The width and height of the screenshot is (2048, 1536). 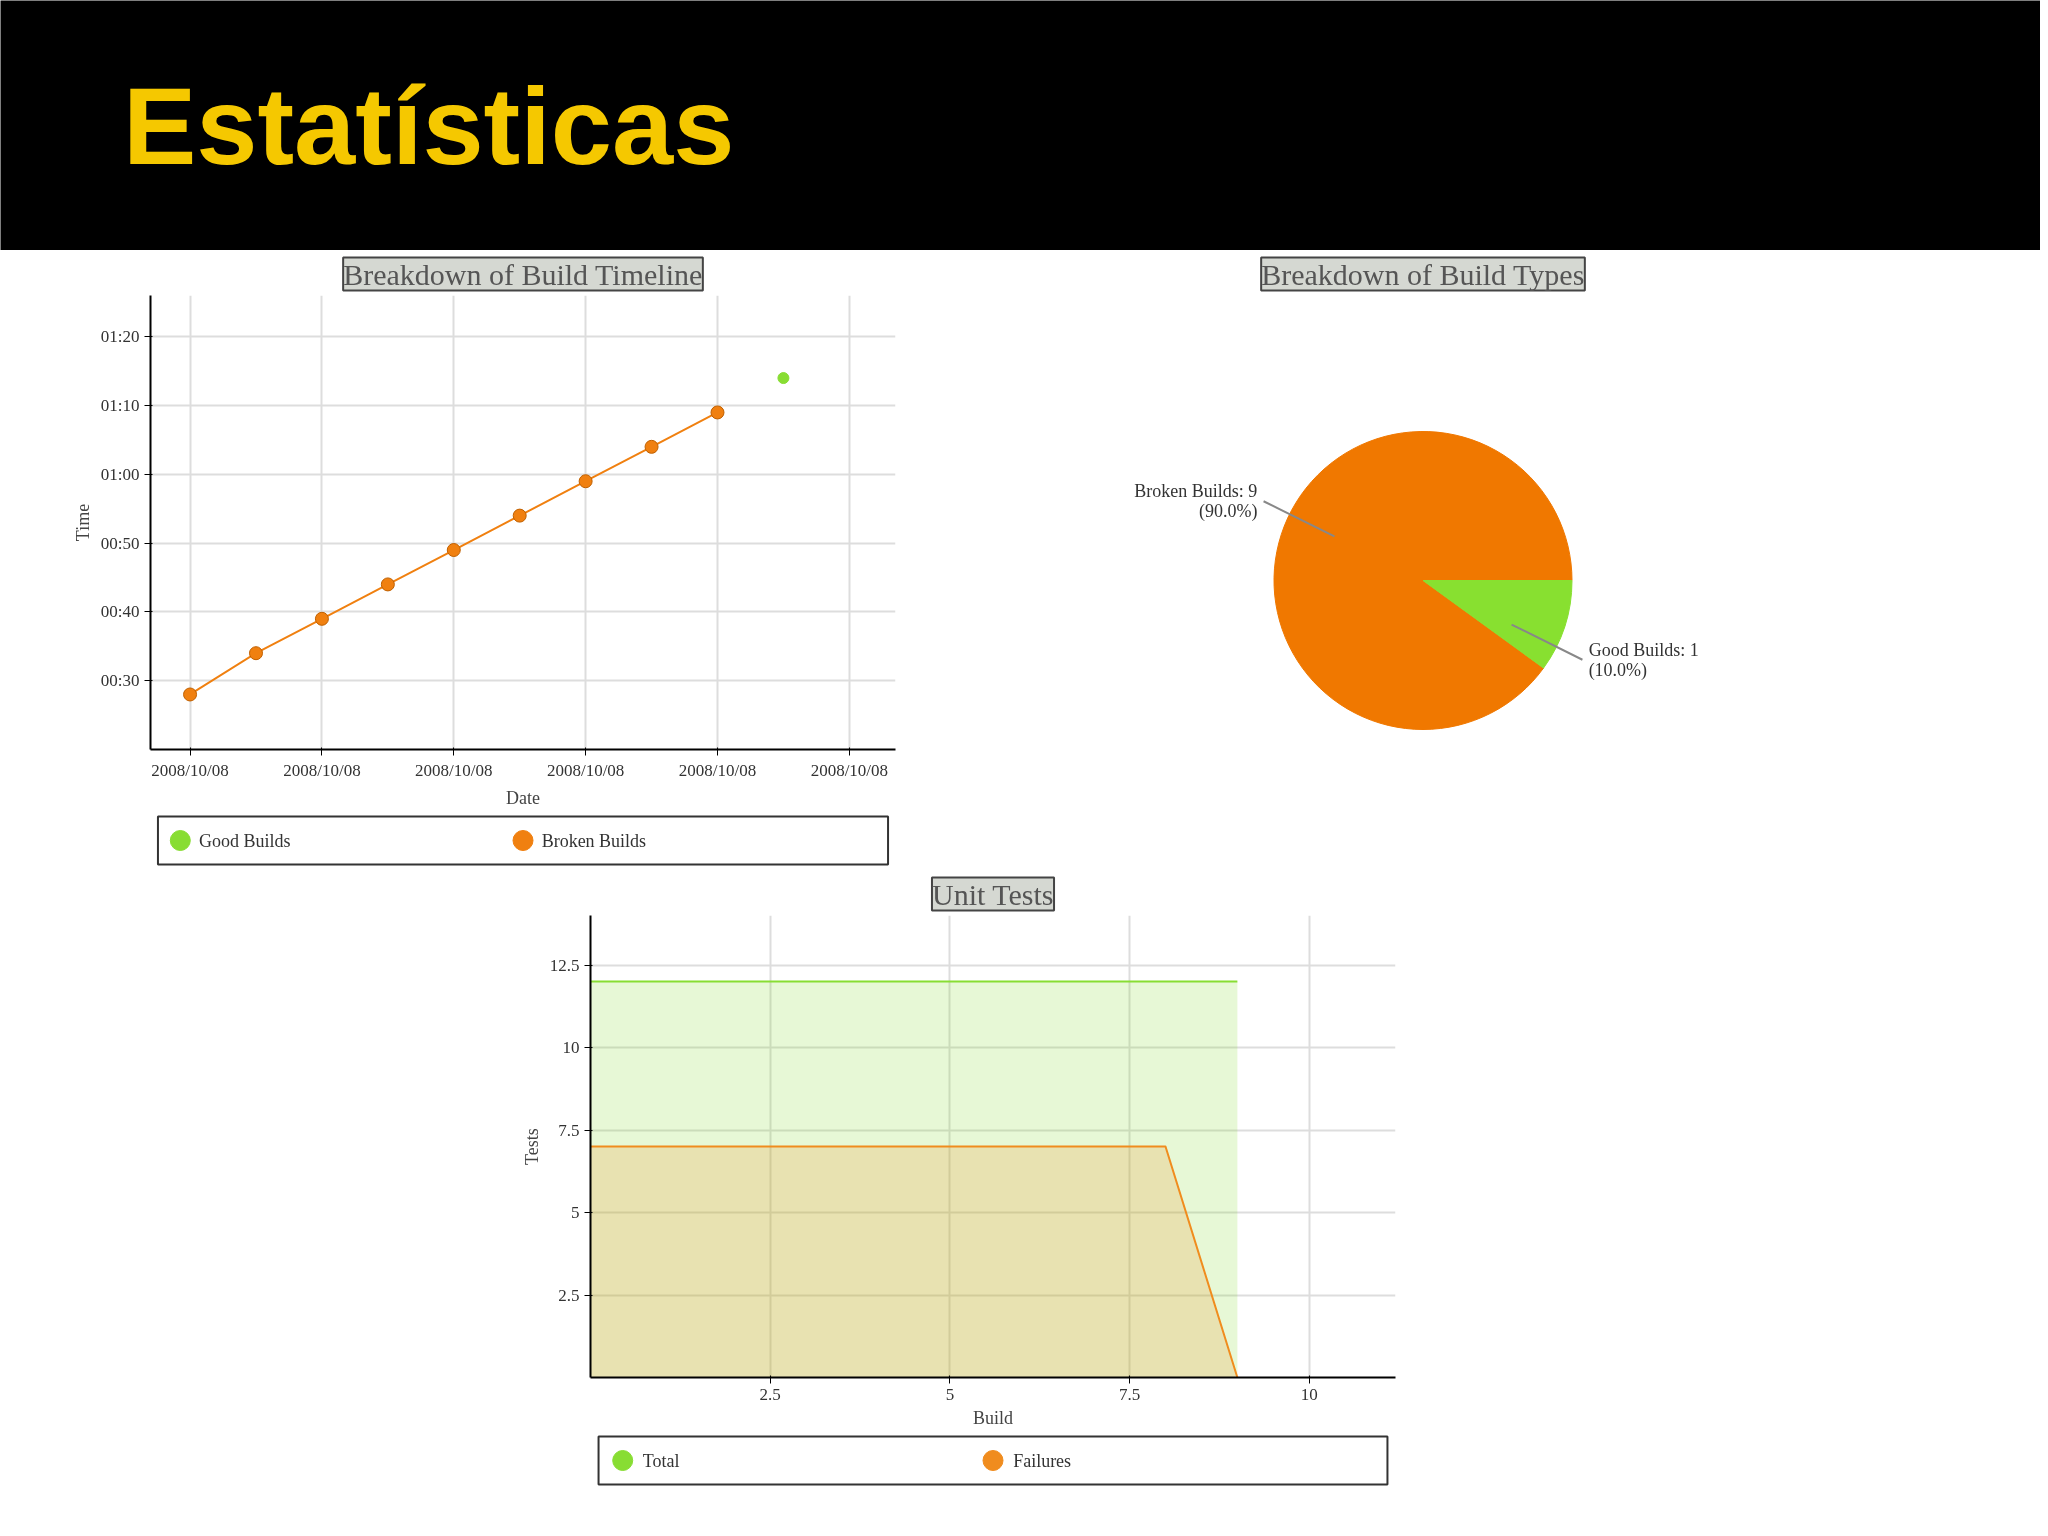 I want to click on text: Estatísticas, so click(x=428, y=125).